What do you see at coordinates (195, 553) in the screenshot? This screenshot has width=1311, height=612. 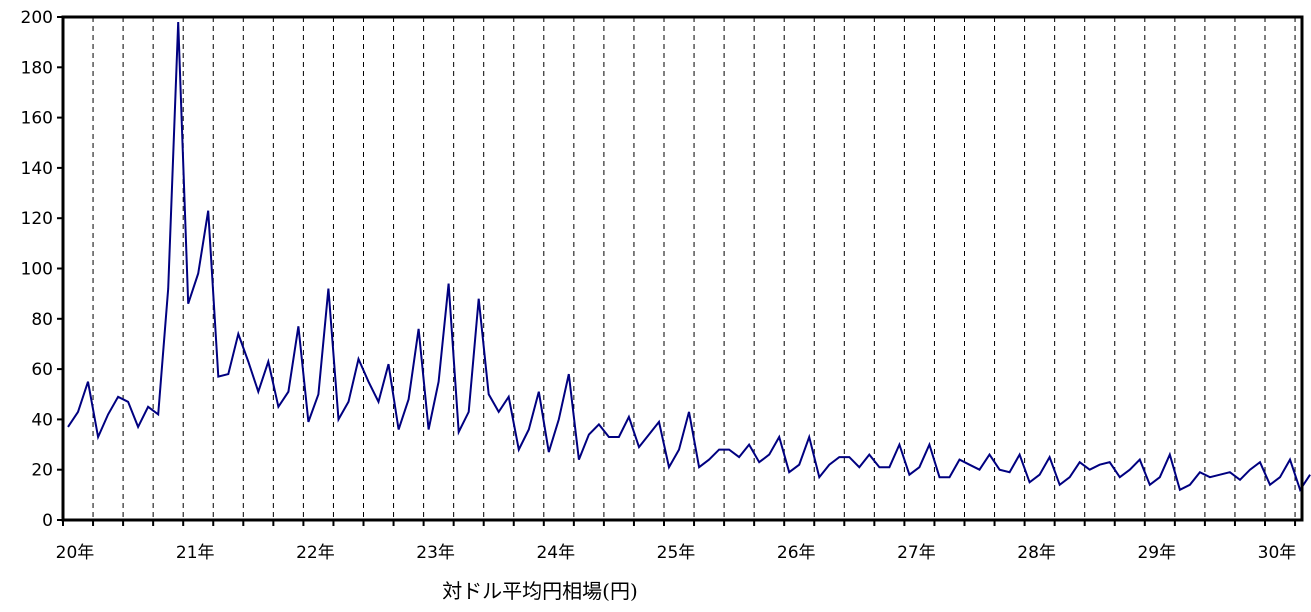 I see `x-tick-label: 21年` at bounding box center [195, 553].